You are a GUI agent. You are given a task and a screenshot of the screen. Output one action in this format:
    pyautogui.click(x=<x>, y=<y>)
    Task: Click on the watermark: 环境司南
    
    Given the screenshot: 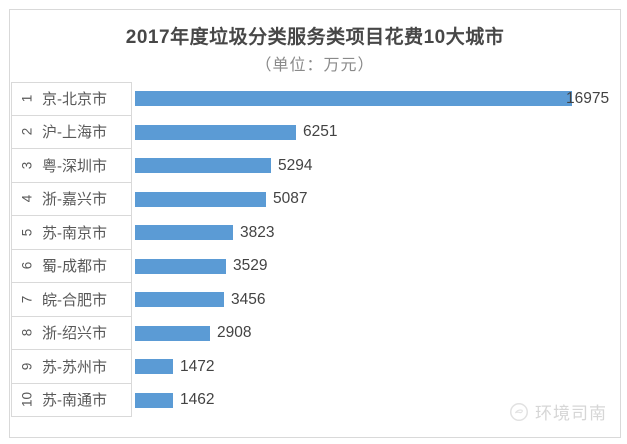 What is the action you would take?
    pyautogui.click(x=557, y=411)
    